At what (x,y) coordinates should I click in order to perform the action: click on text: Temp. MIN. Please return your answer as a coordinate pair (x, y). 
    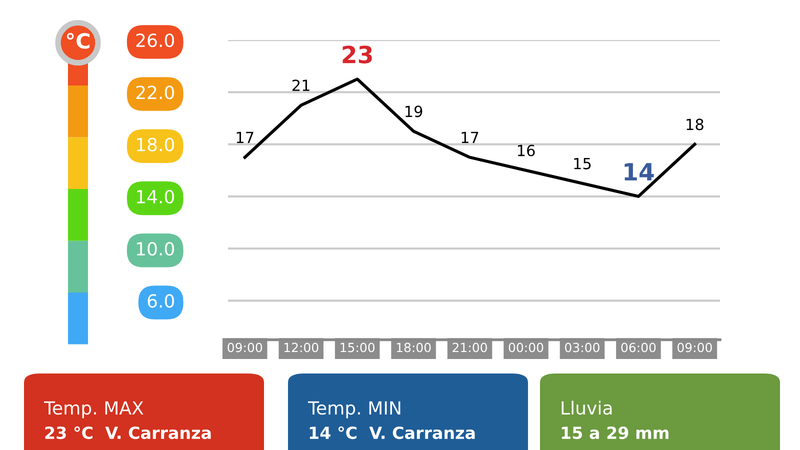
    Looking at the image, I should click on (354, 409).